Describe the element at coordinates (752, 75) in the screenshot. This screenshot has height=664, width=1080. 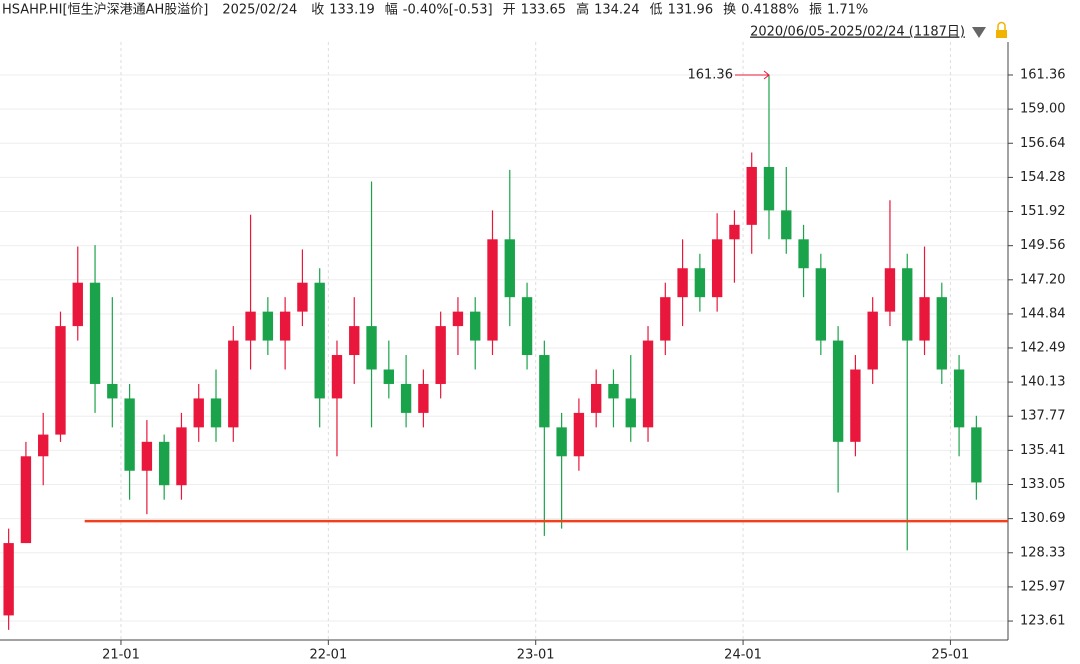
I see `annotation-arrow` at that location.